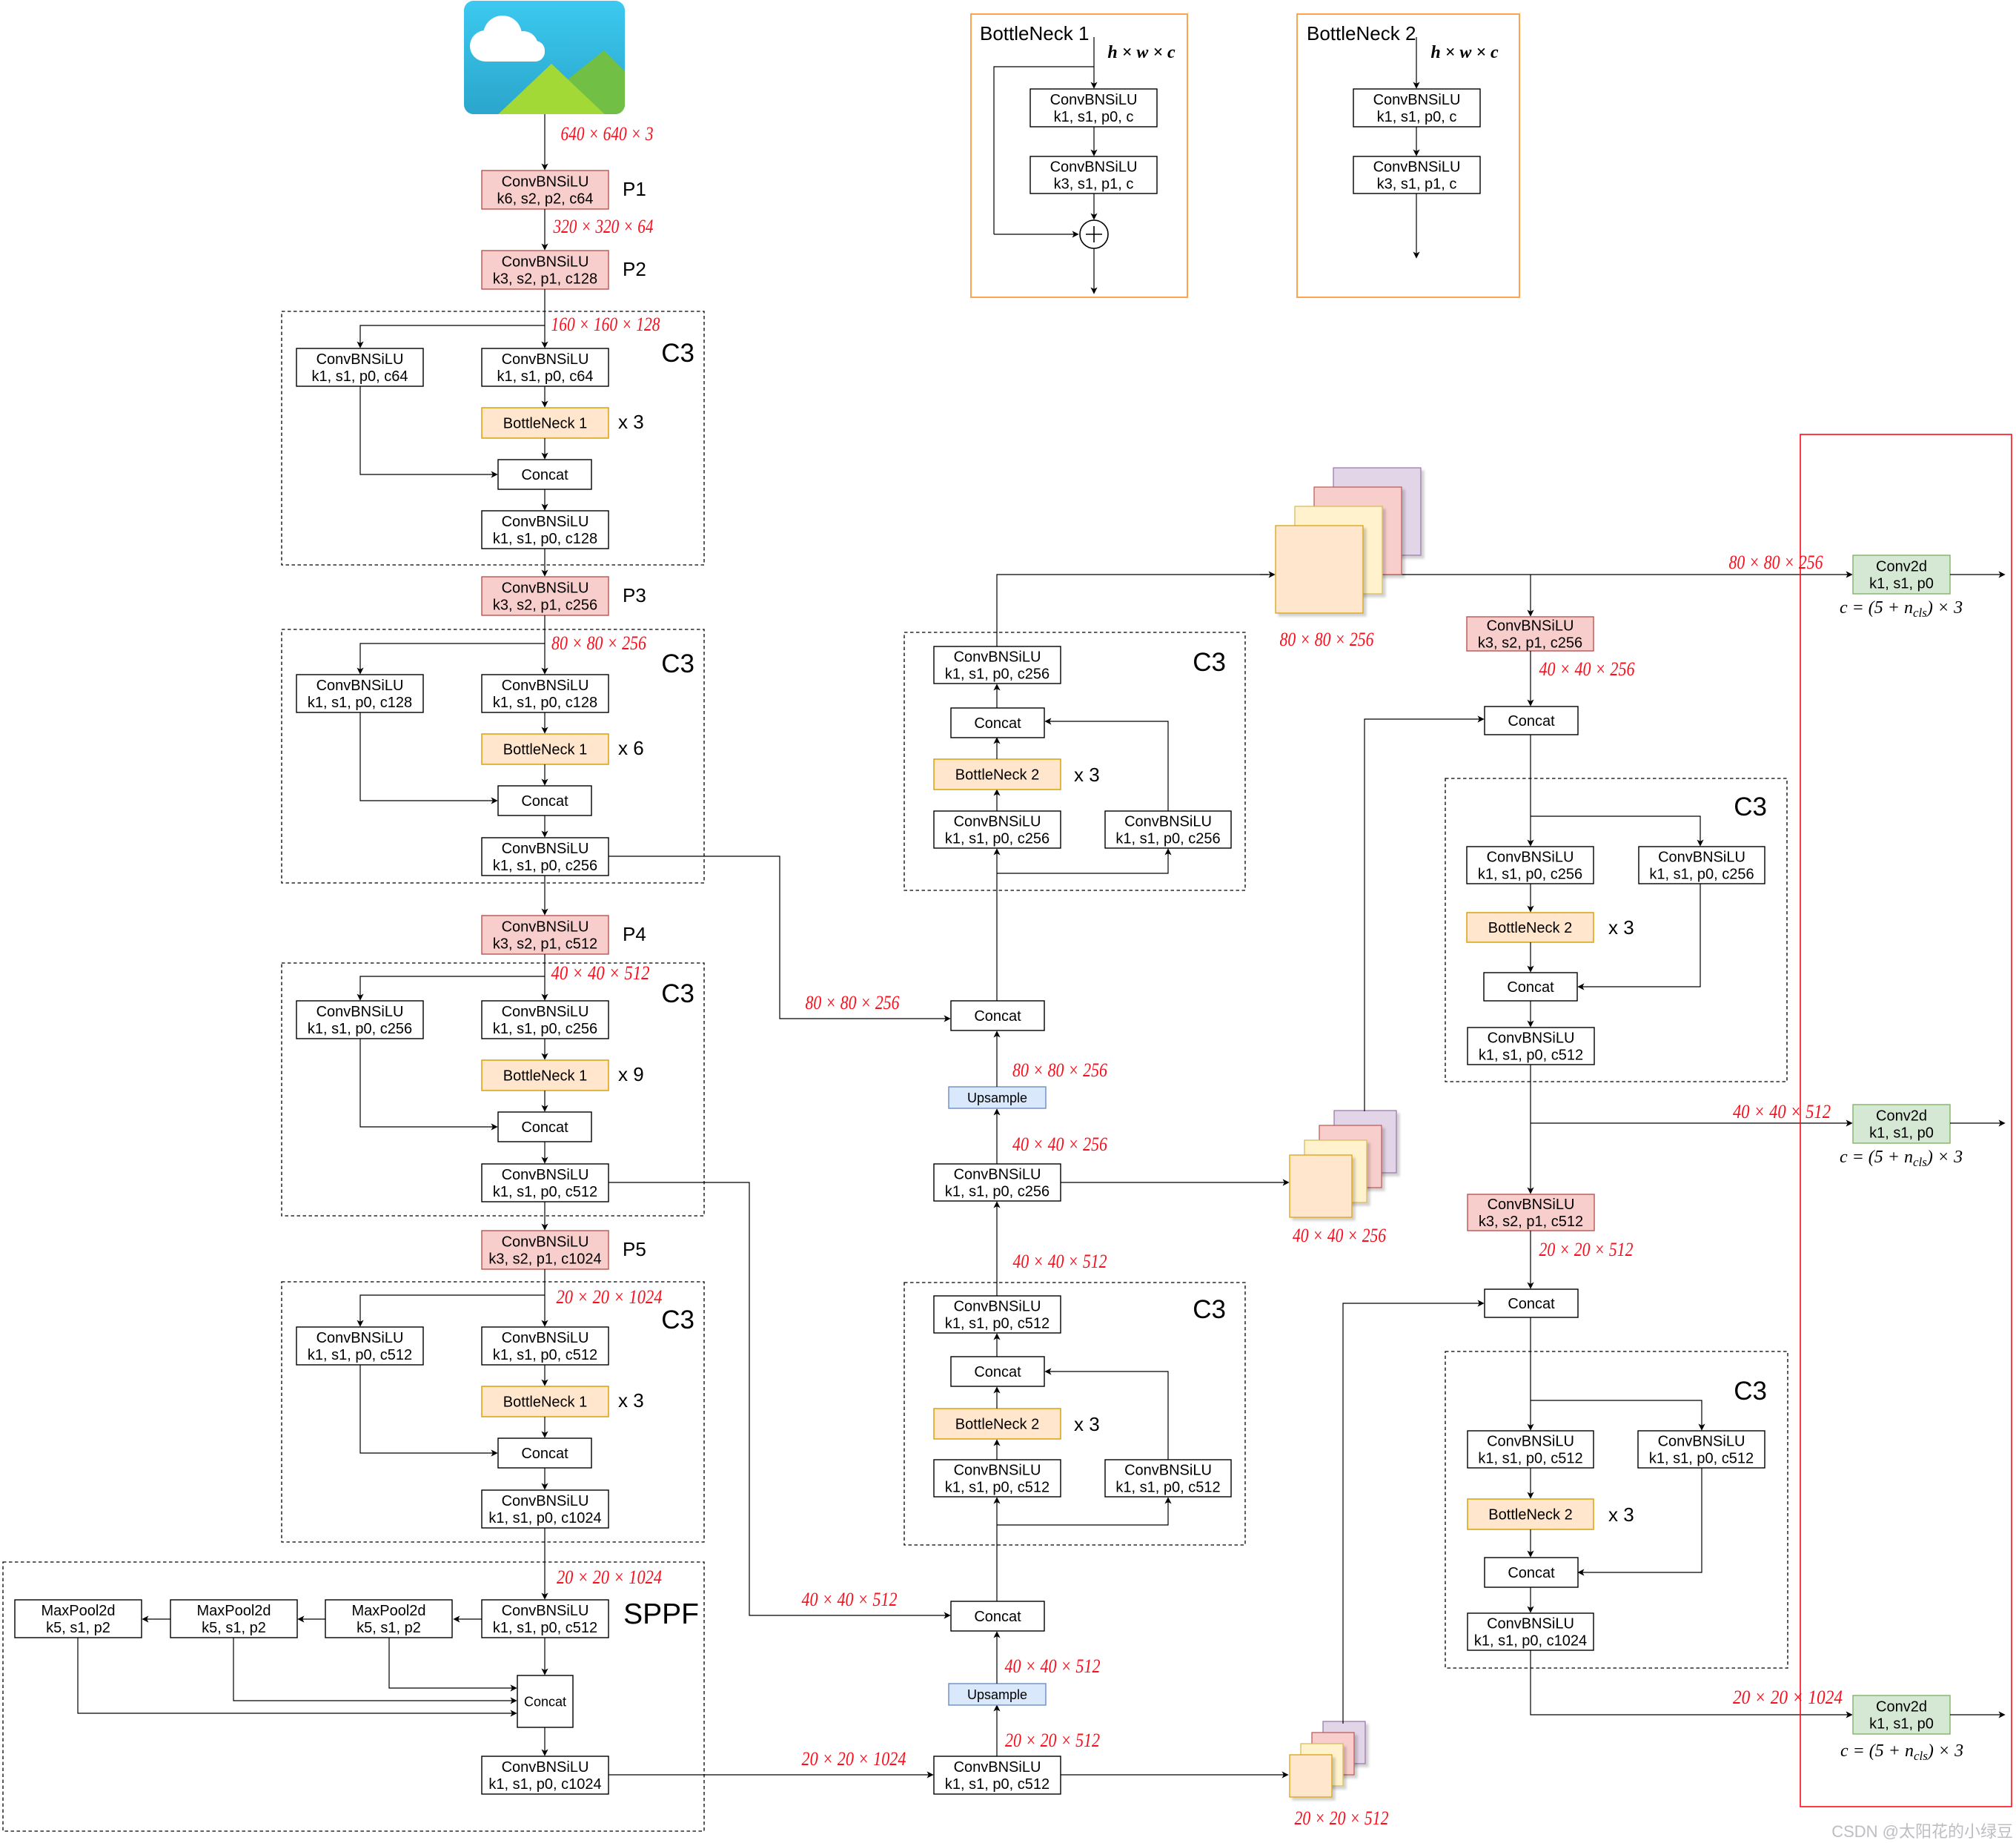  What do you see at coordinates (545, 1259) in the screenshot?
I see `svg-text: k3, s2, p1, c1024` at bounding box center [545, 1259].